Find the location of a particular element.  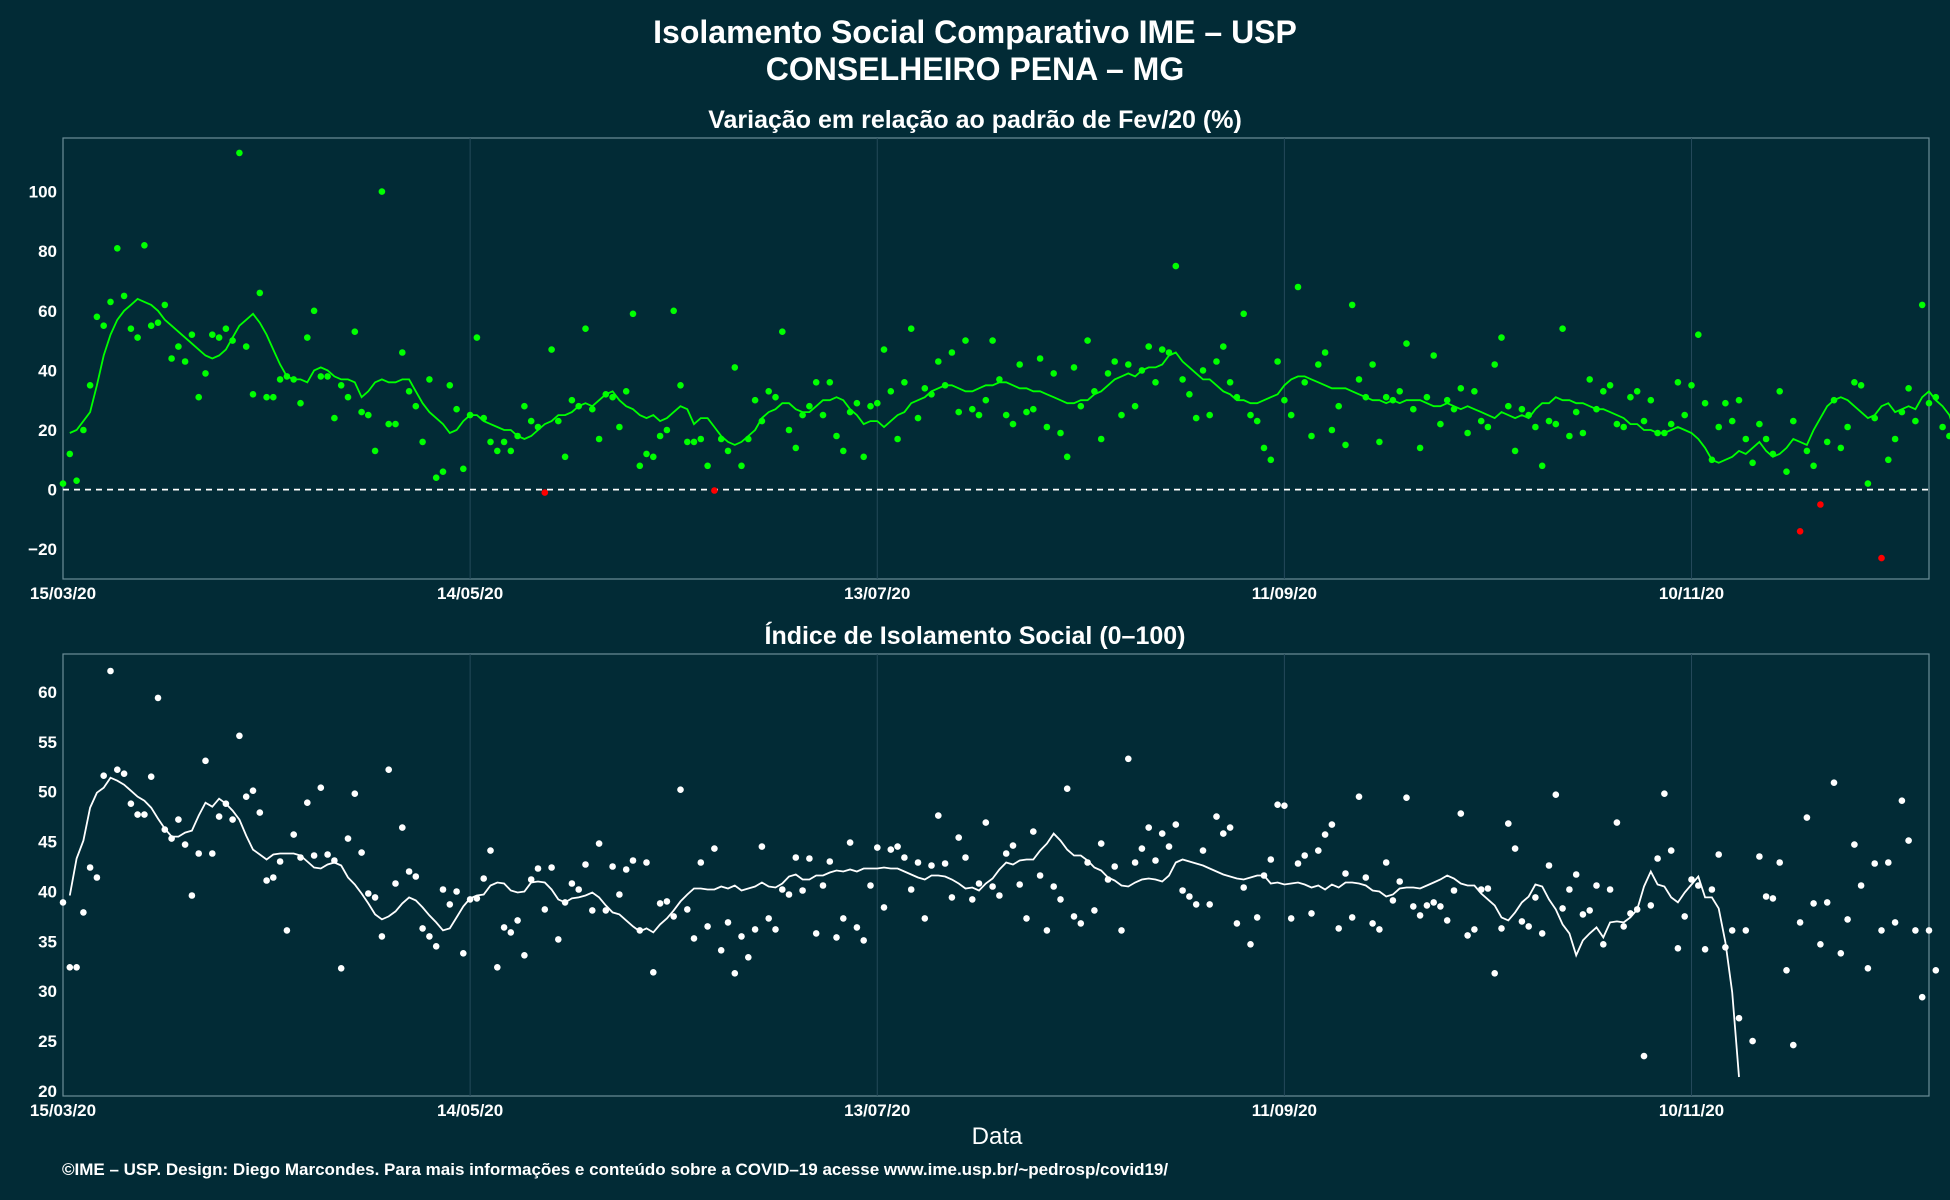

bottom-x-tick-label: 14/05/20 is located at coordinates (470, 1110).